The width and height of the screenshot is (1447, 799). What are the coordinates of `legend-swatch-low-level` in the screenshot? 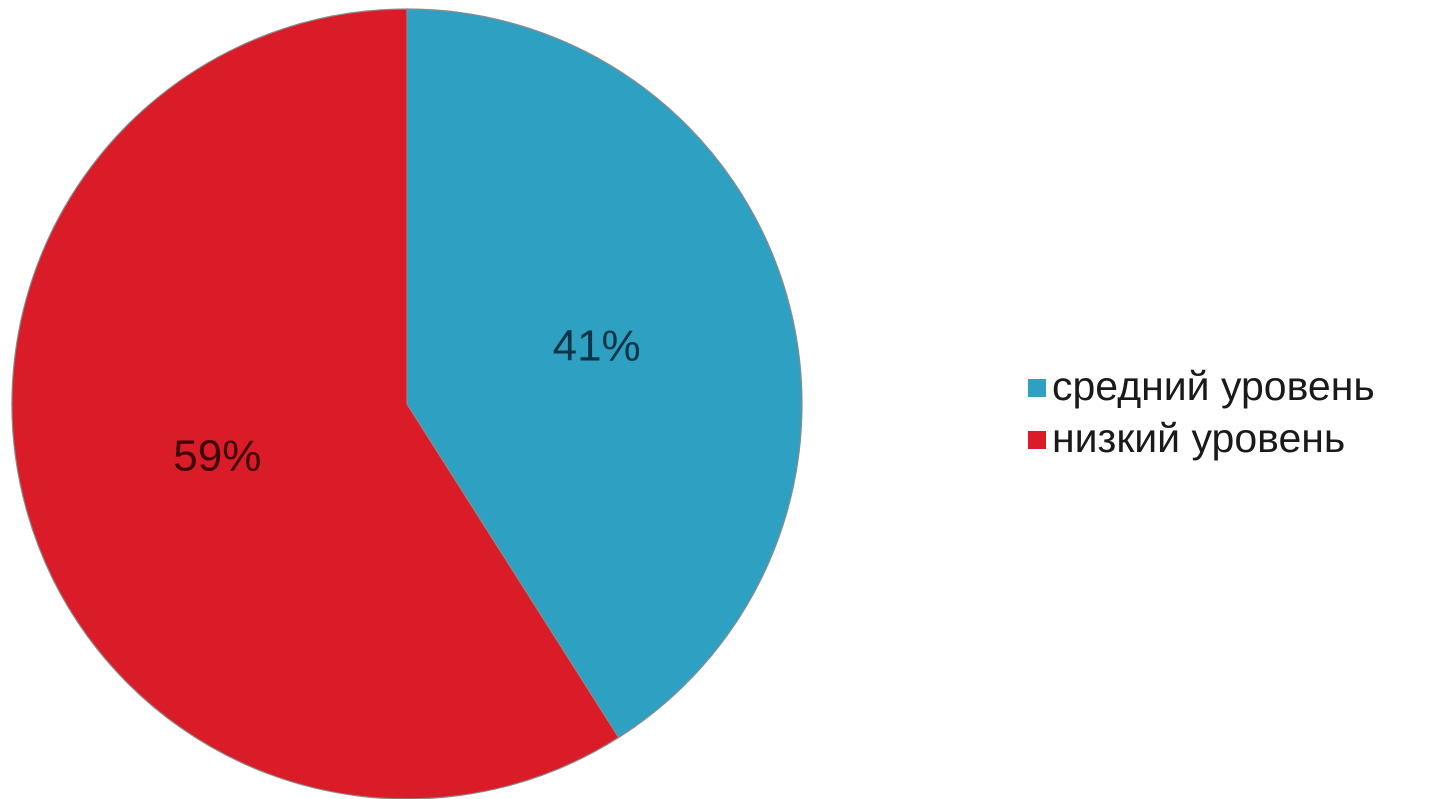 It's located at (1037, 440).